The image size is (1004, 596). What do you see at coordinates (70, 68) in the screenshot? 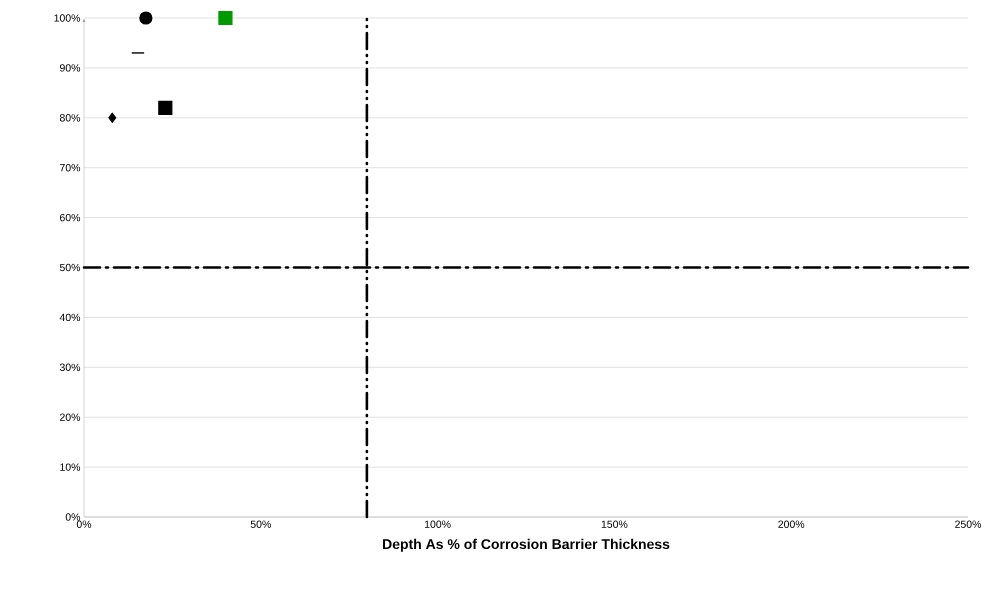
I see `y-tick-label: 90%` at bounding box center [70, 68].